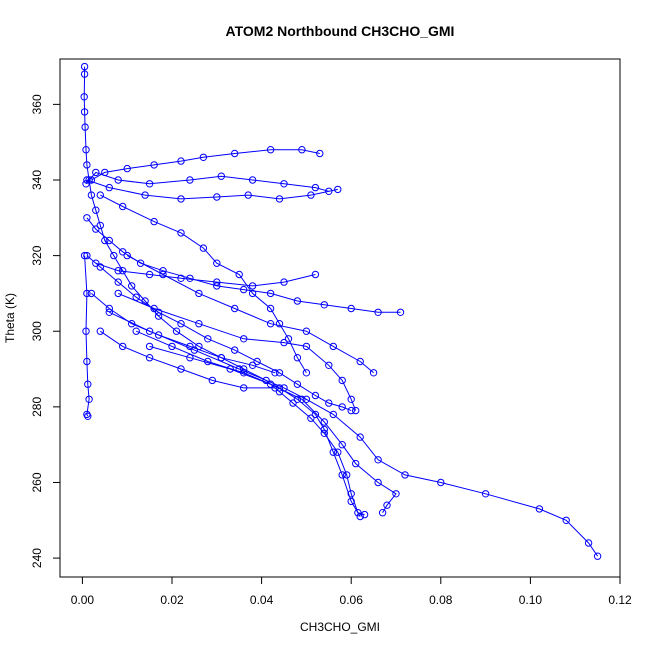 The width and height of the screenshot is (650, 650). What do you see at coordinates (37, 407) in the screenshot?
I see `y-tick-label: 280` at bounding box center [37, 407].